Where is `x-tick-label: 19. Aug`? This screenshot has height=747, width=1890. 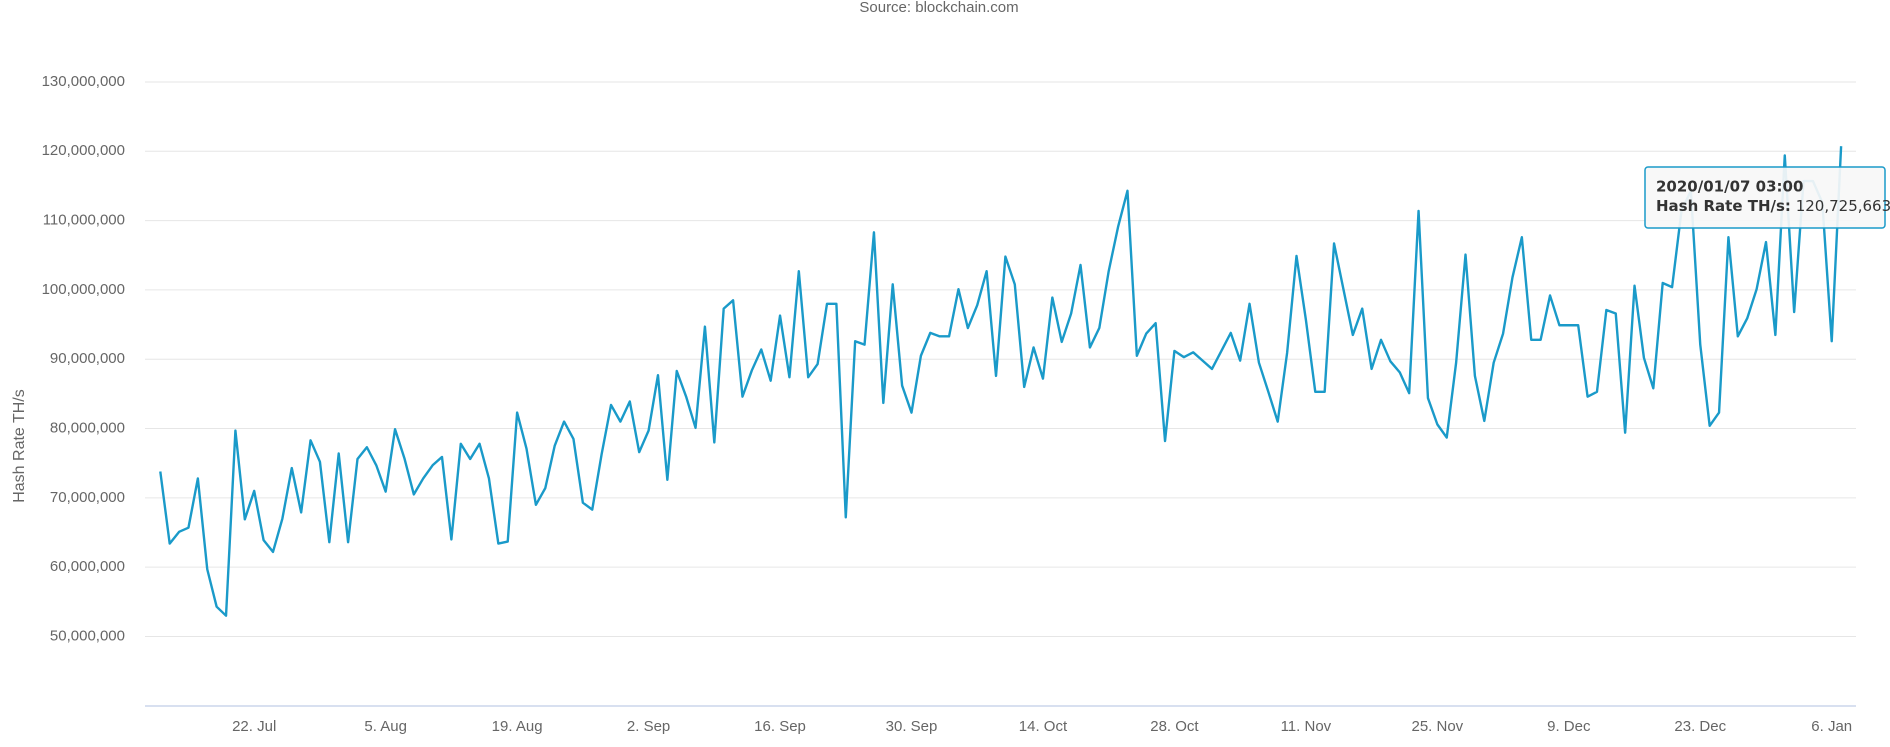 x-tick-label: 19. Aug is located at coordinates (517, 726).